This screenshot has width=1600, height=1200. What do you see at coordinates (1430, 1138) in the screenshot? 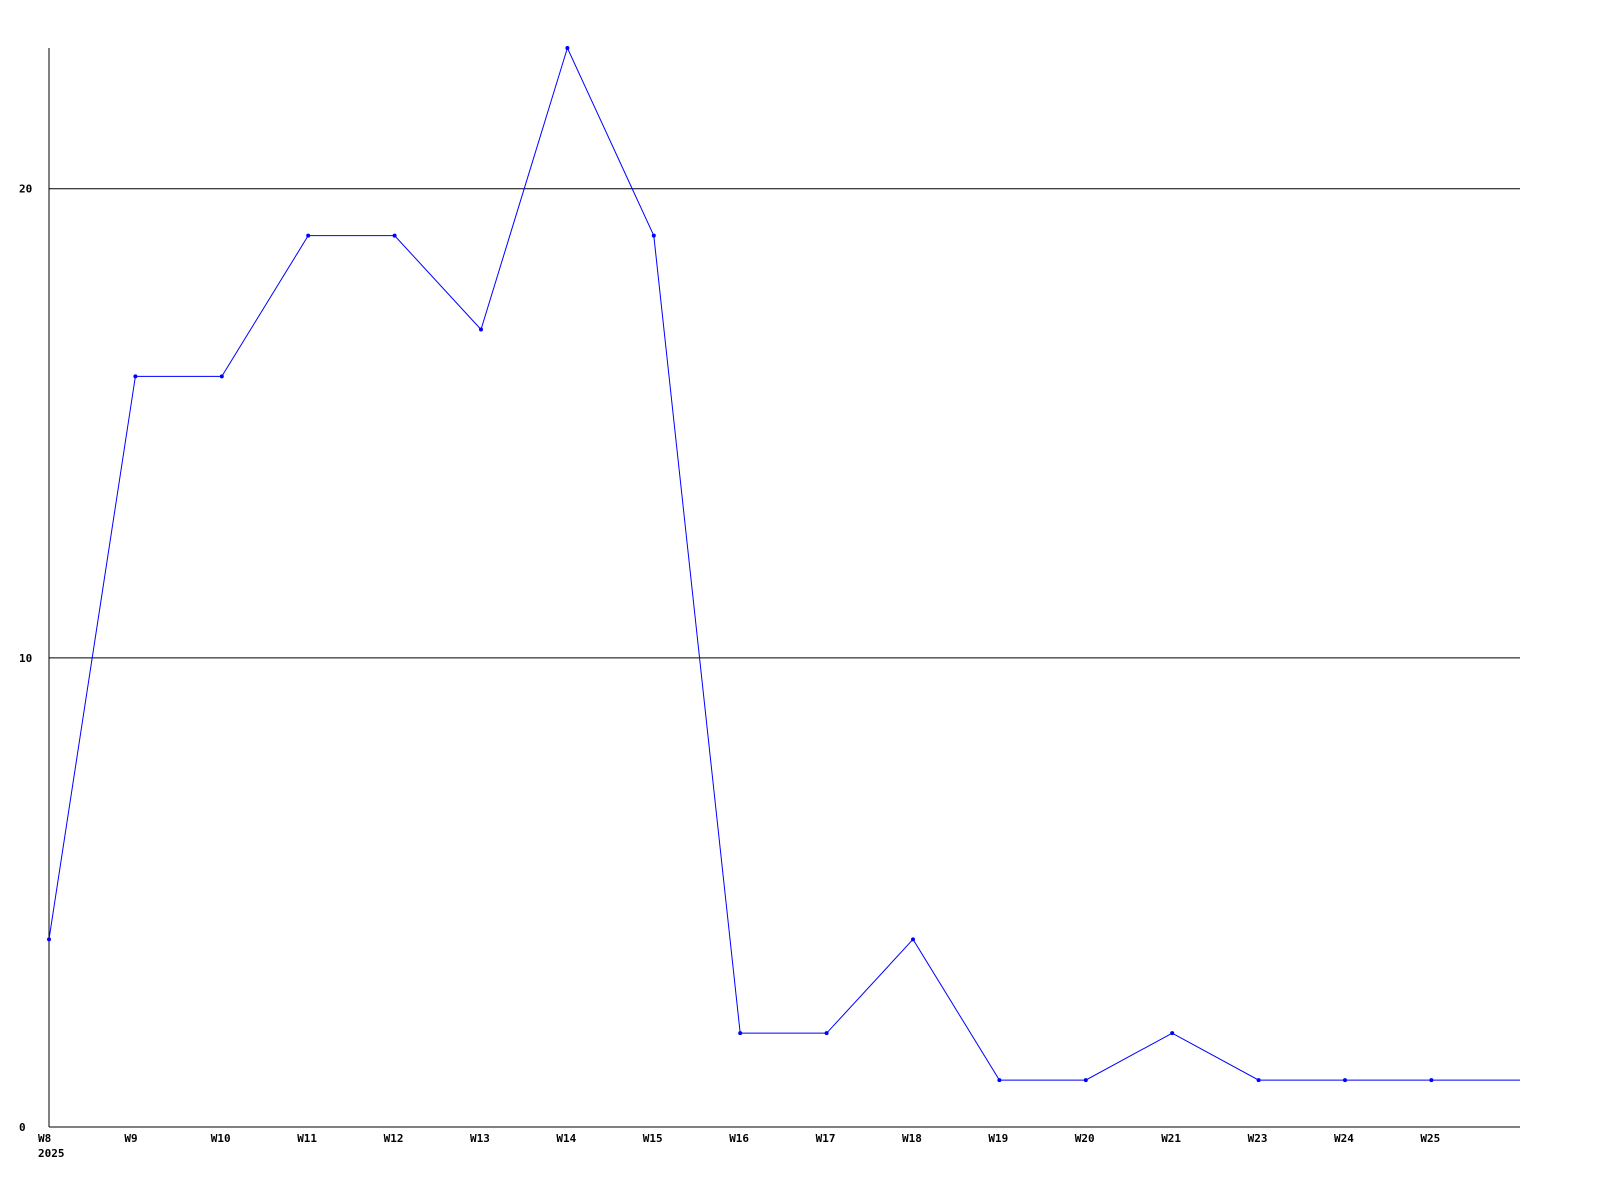
I see `x-tick-label: W25` at bounding box center [1430, 1138].